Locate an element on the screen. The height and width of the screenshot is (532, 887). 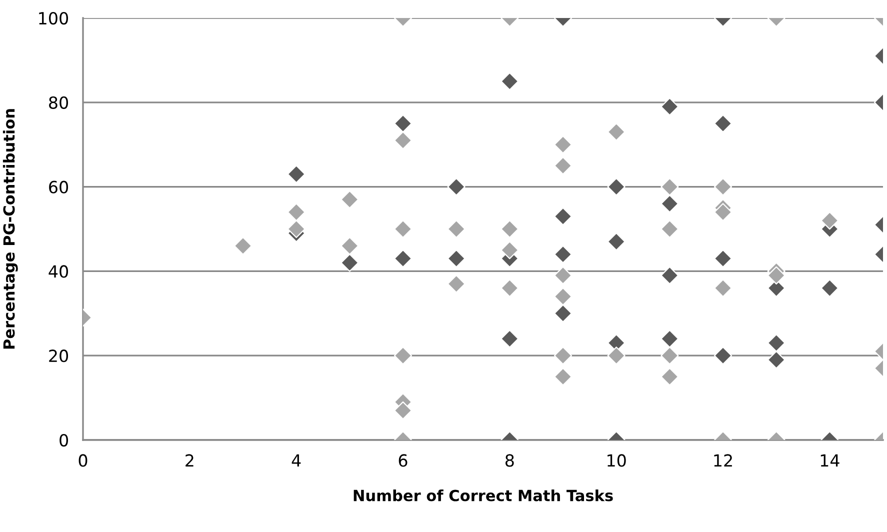
x-tick-label: 14 is located at coordinates (830, 460).